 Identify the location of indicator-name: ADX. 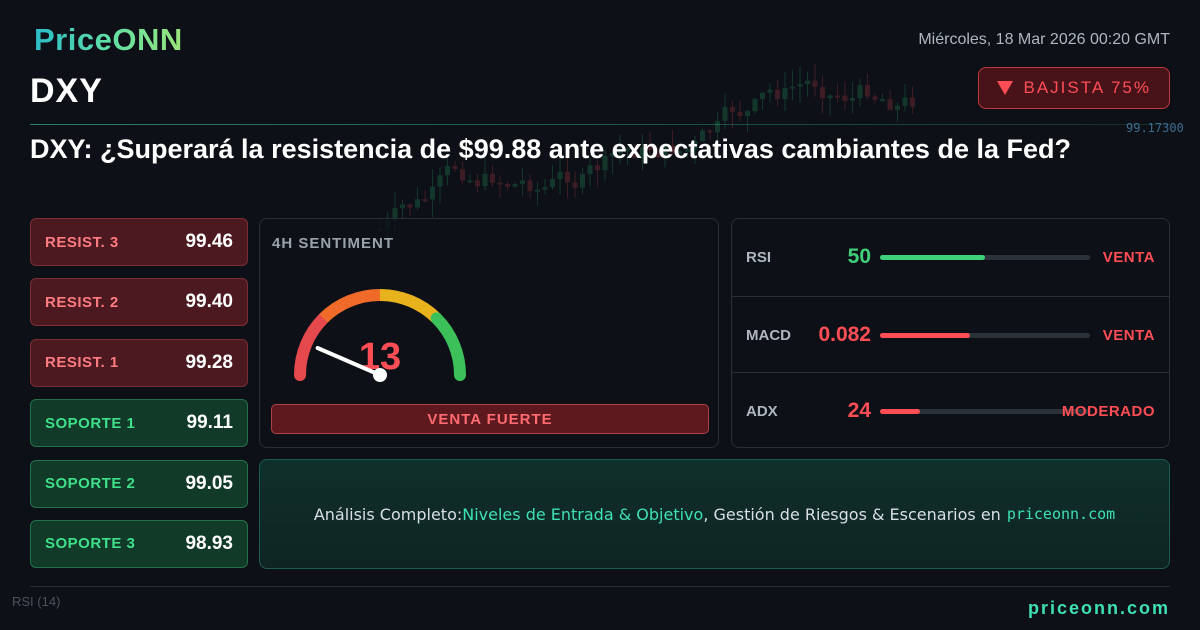
(762, 411).